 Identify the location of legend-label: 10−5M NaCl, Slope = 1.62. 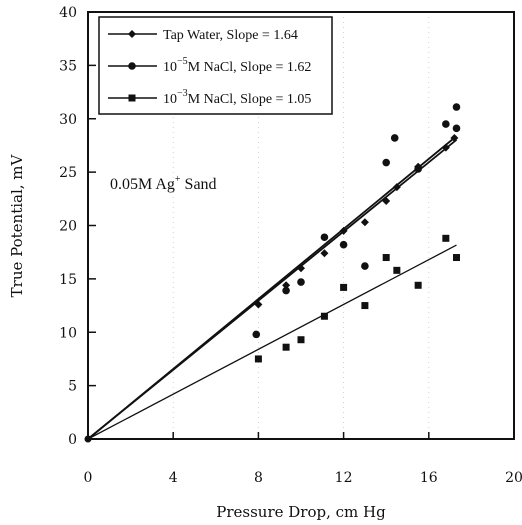
(237, 65).